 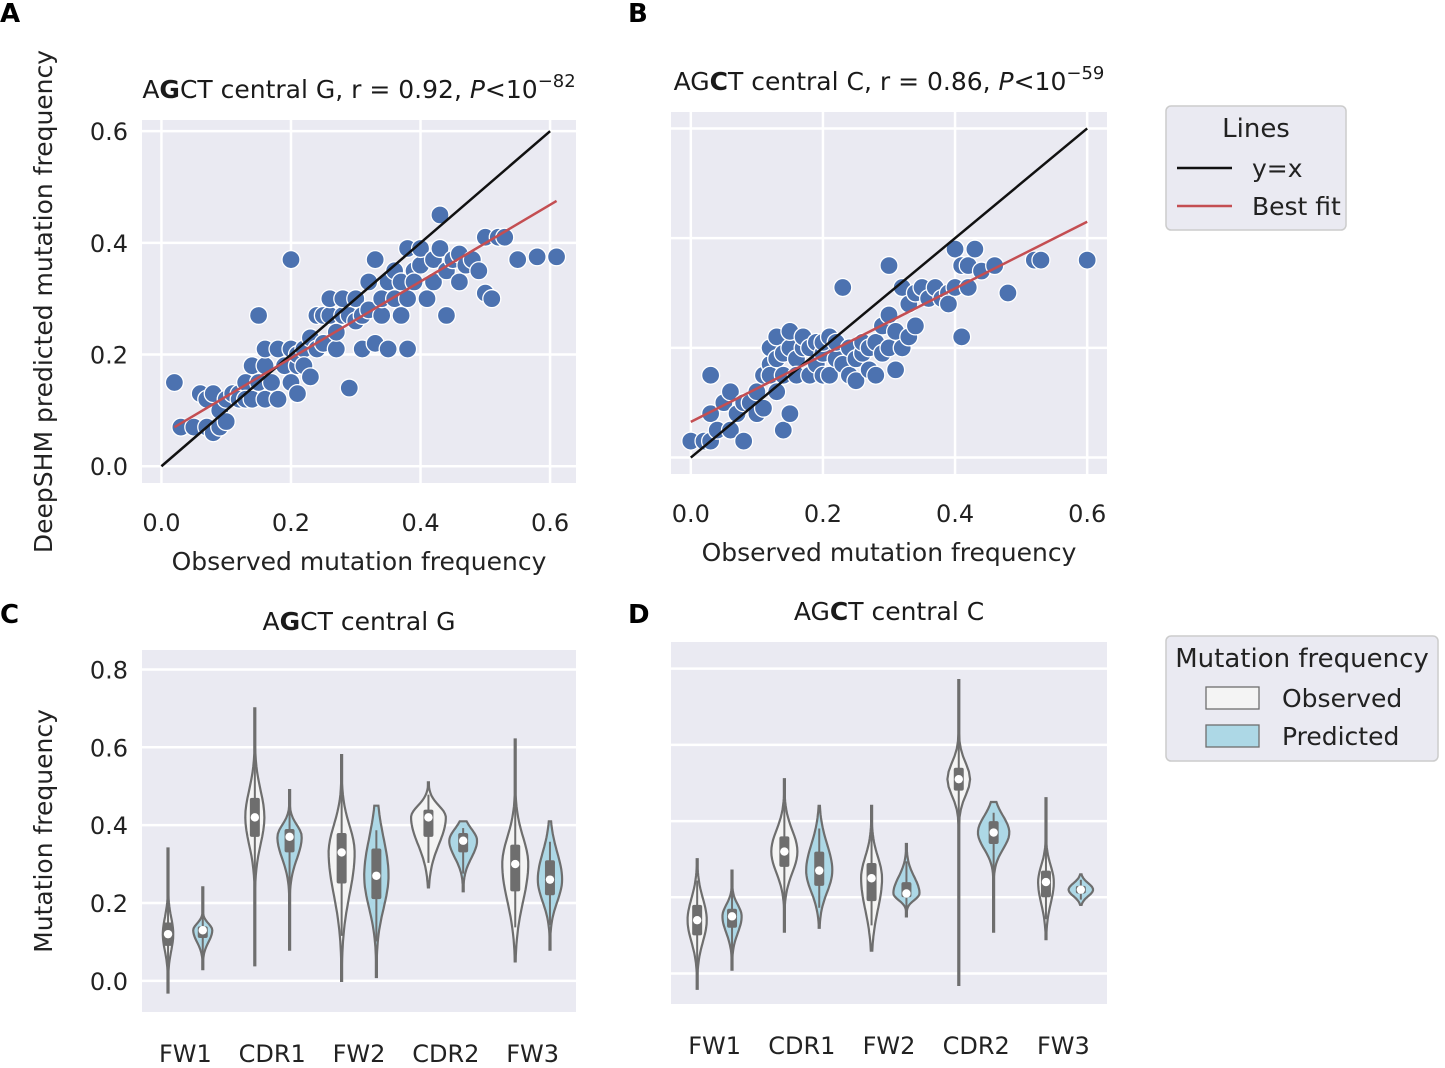 What do you see at coordinates (161, 523) in the screenshot?
I see `panel-a-xtick-label: 0.0` at bounding box center [161, 523].